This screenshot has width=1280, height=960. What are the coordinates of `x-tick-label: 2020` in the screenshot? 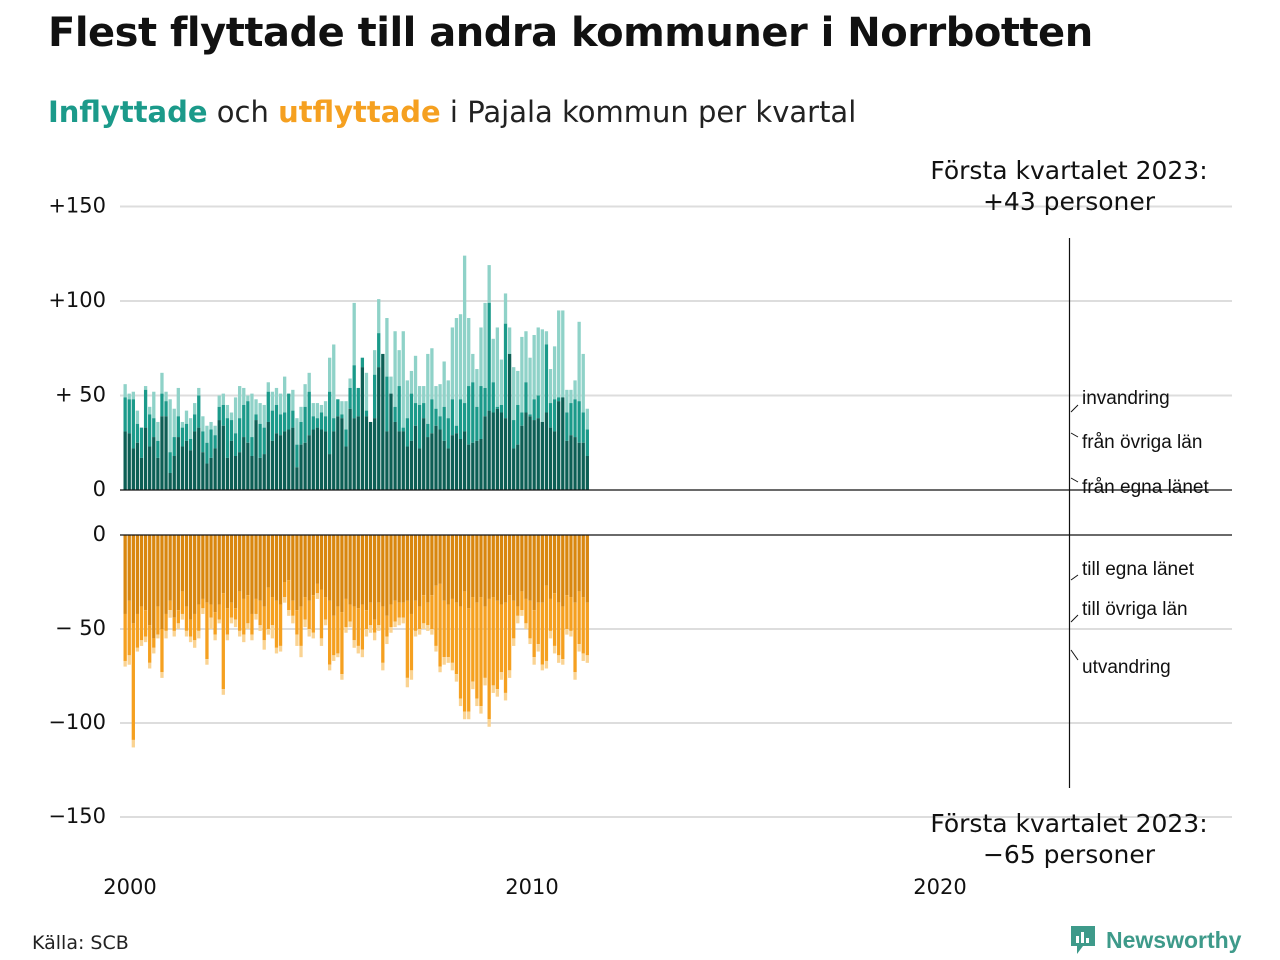 It's located at (939, 887).